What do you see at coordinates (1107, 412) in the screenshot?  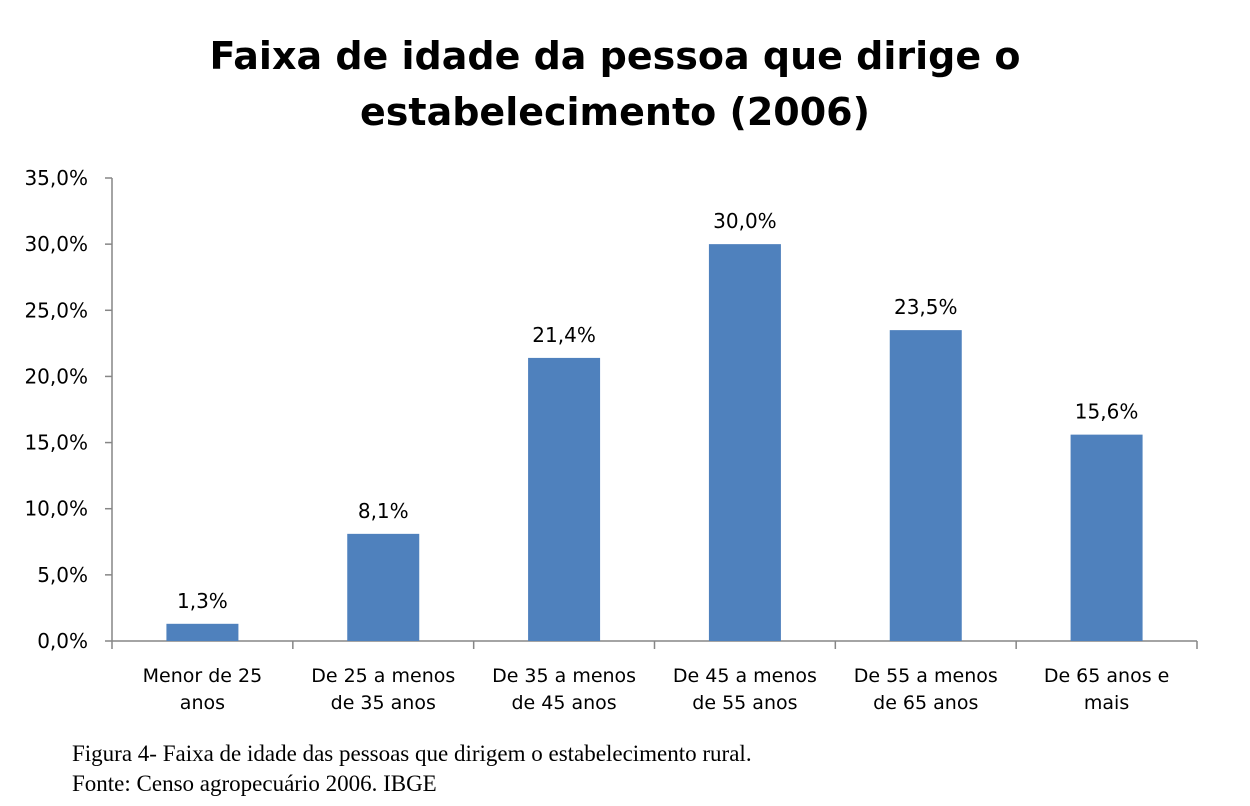 I see `data-label: 15,6%` at bounding box center [1107, 412].